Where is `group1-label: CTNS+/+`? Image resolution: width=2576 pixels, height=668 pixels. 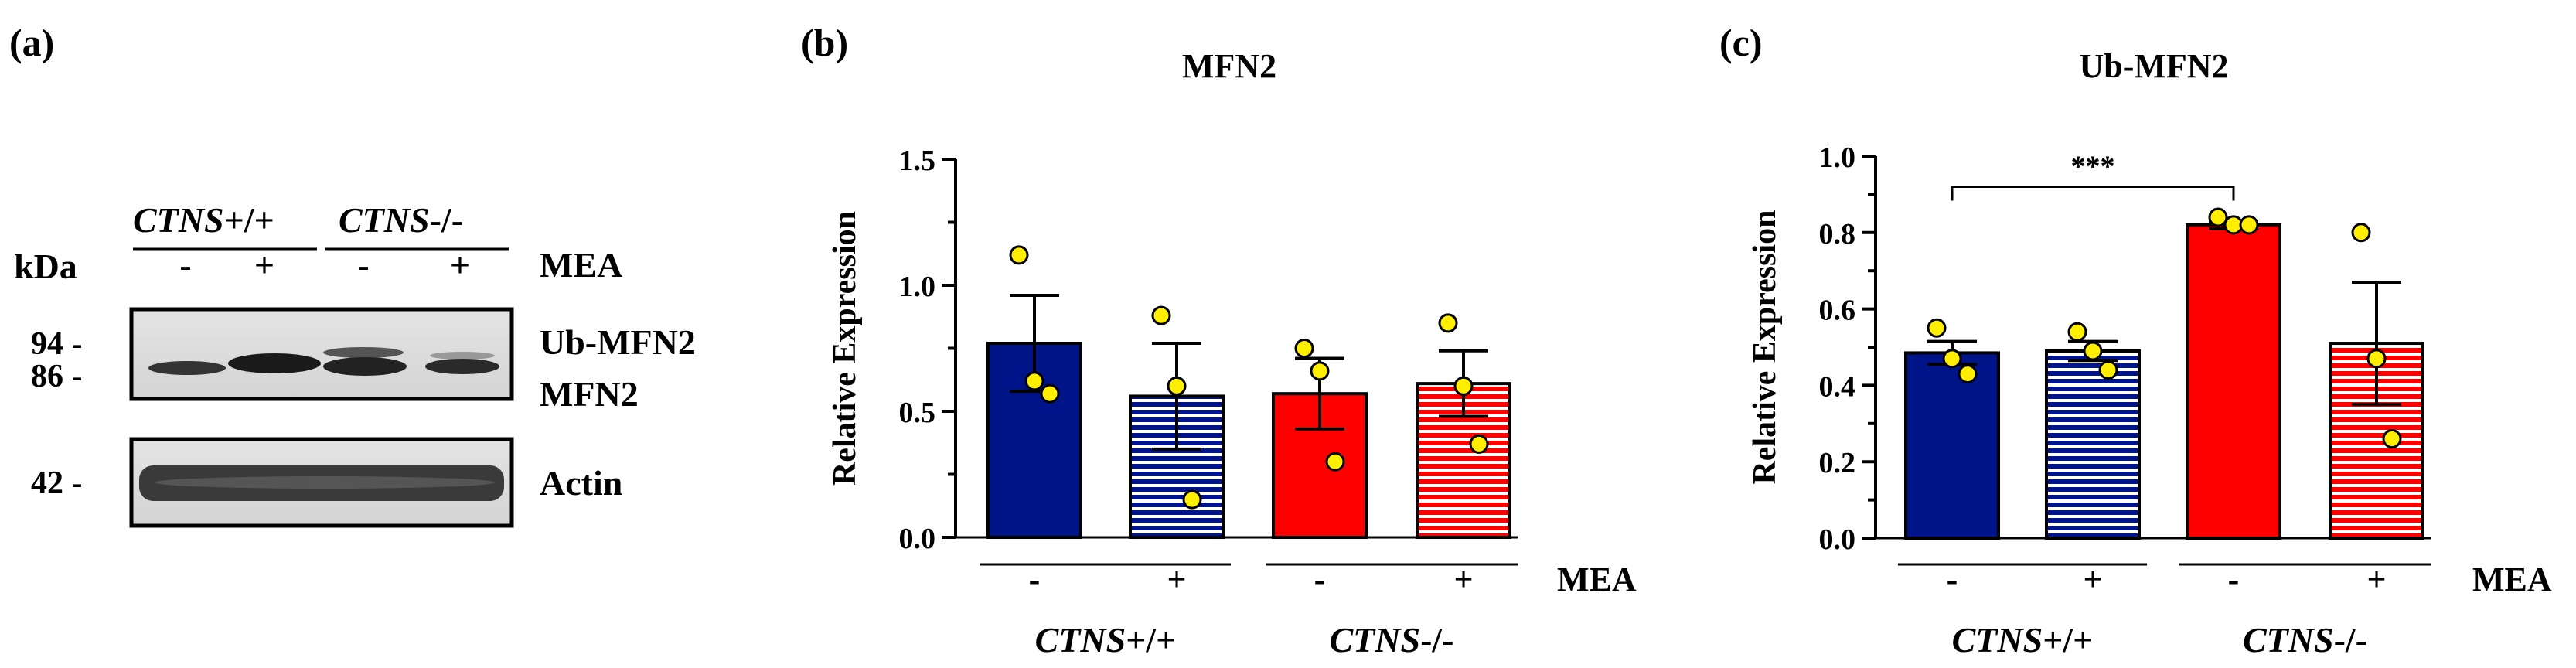
group1-label: CTNS+/+ is located at coordinates (203, 220).